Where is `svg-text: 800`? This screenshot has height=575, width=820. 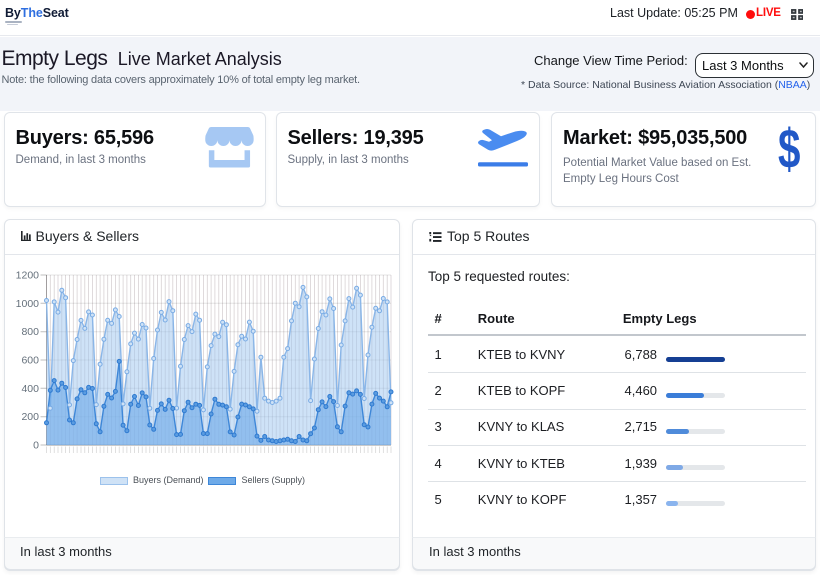
svg-text: 800 is located at coordinates (30, 332).